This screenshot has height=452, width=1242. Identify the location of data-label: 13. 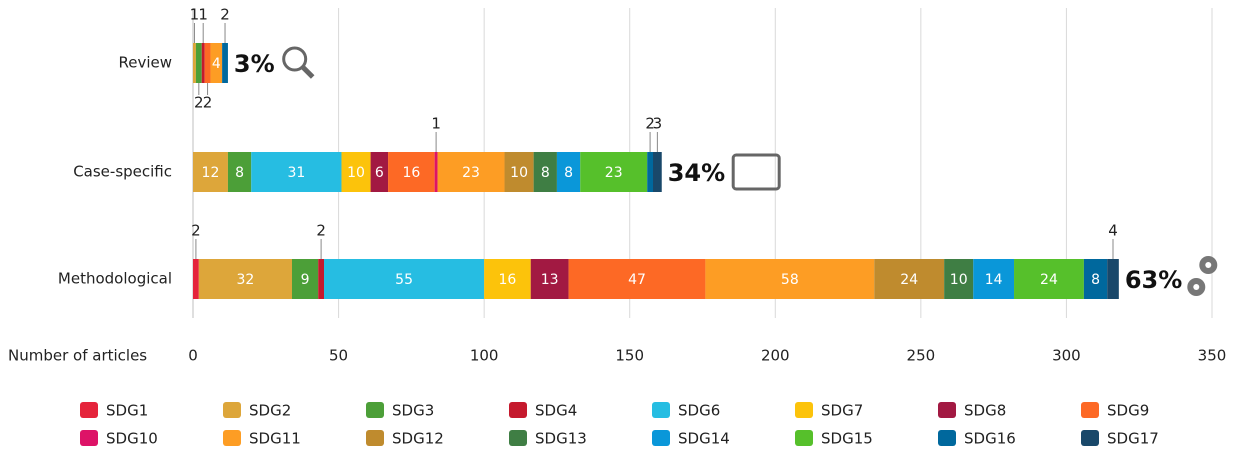
(550, 280).